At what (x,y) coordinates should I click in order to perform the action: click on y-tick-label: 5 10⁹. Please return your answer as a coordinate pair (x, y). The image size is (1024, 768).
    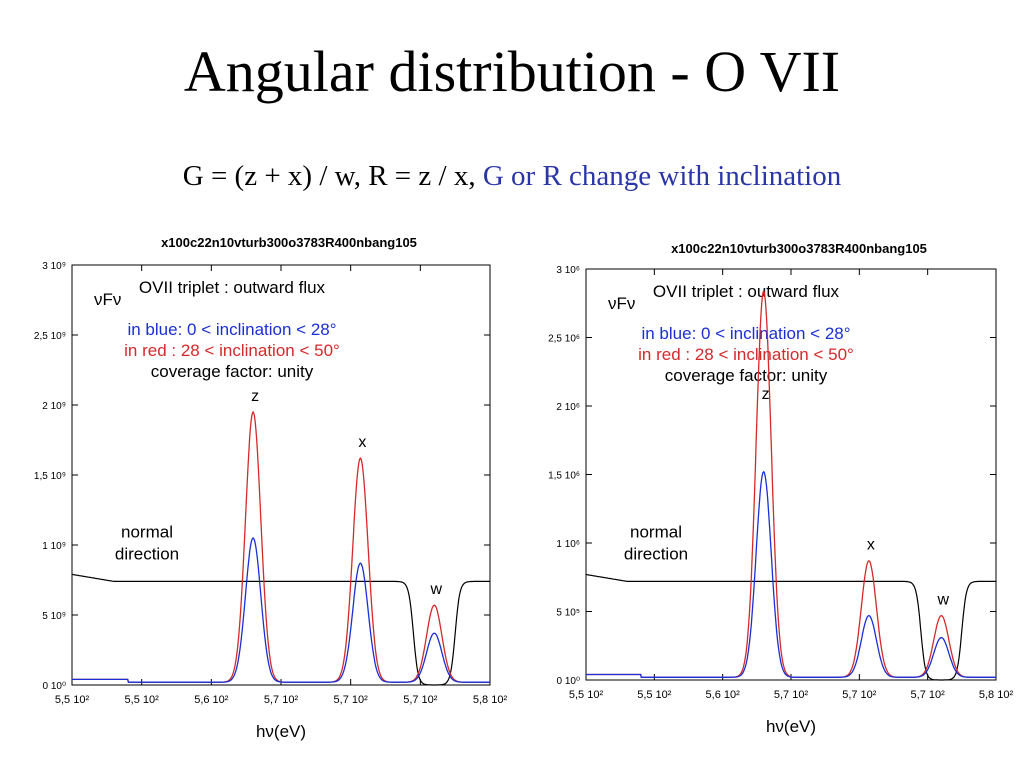
    Looking at the image, I should click on (54, 616).